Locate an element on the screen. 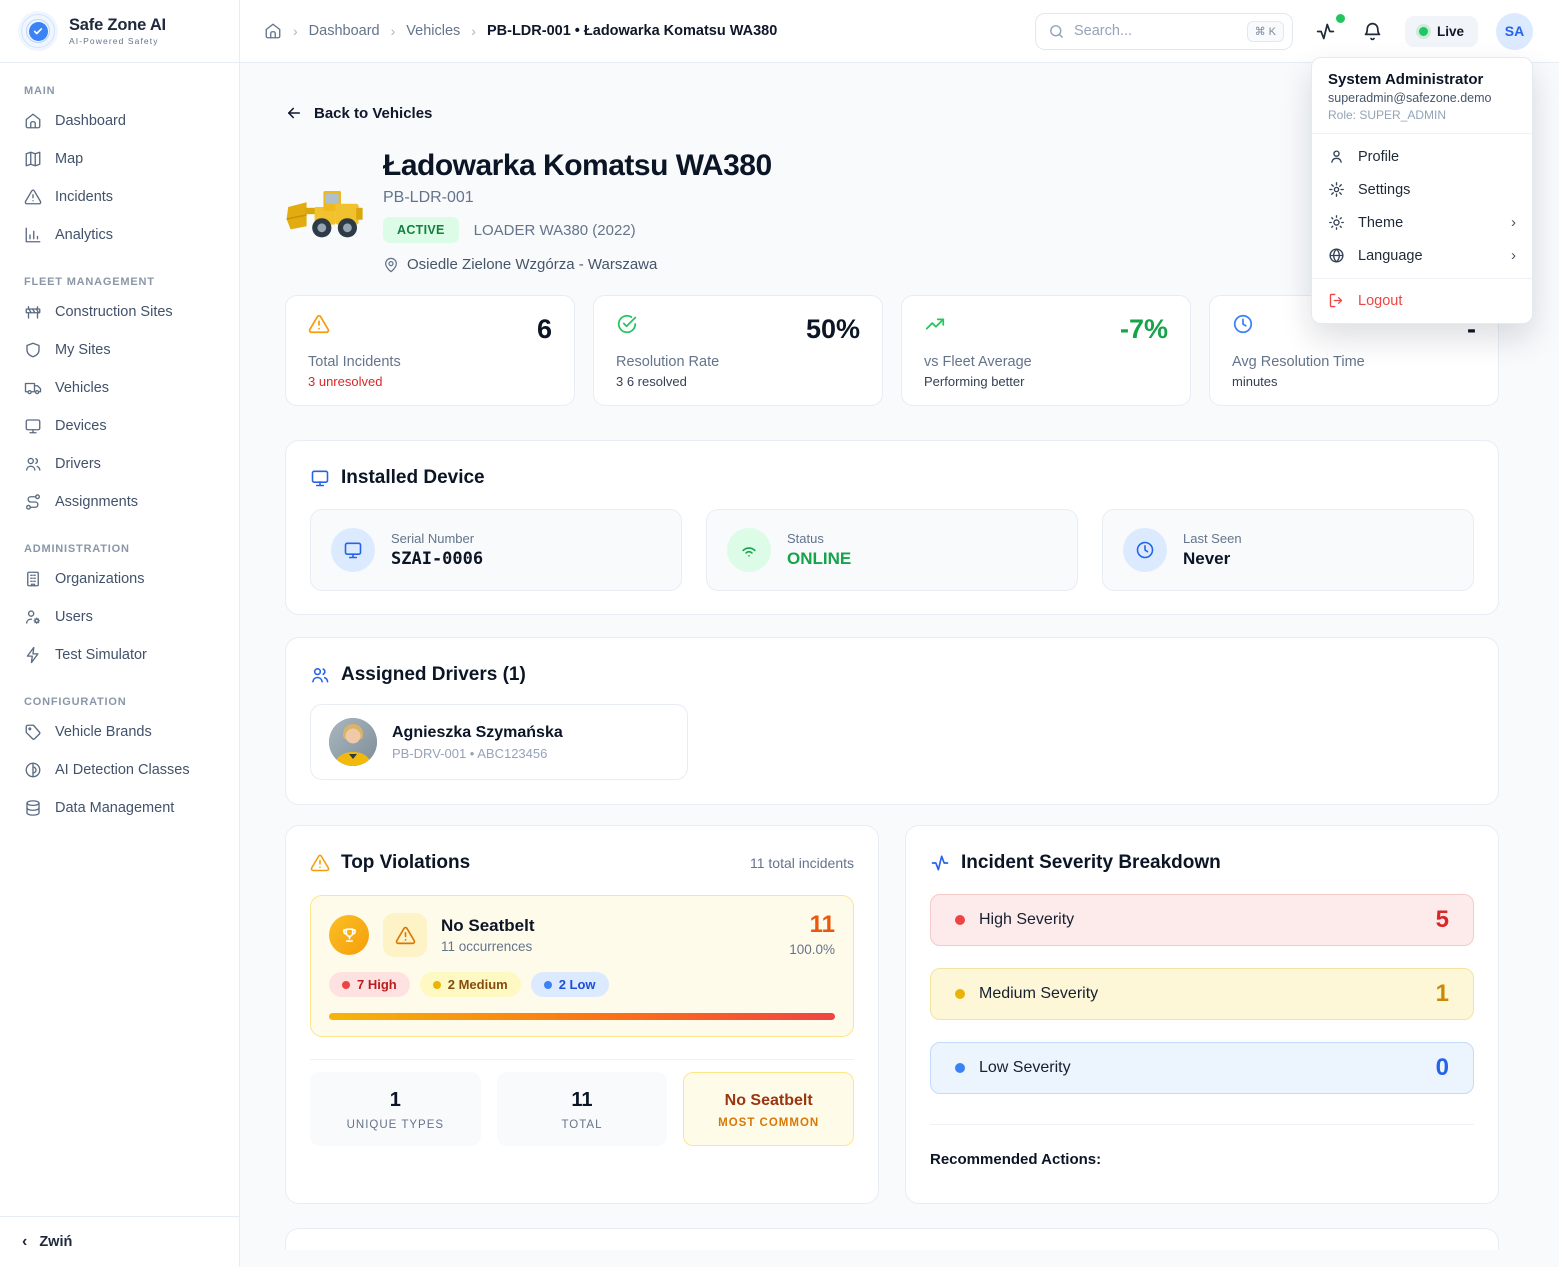 The width and height of the screenshot is (1559, 1267). sidebar-item-label: Analytics is located at coordinates (84, 235).